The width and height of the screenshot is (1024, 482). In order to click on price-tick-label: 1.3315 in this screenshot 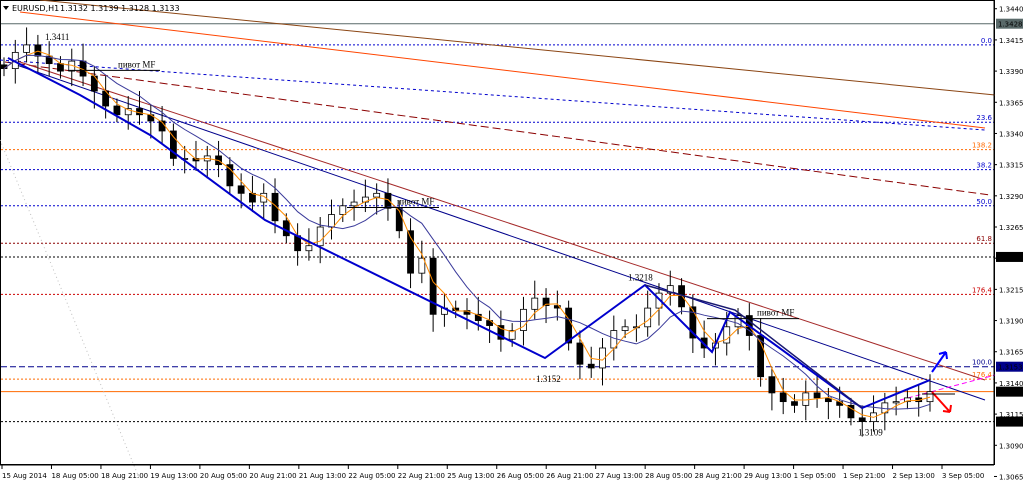, I will do `click(1011, 166)`.